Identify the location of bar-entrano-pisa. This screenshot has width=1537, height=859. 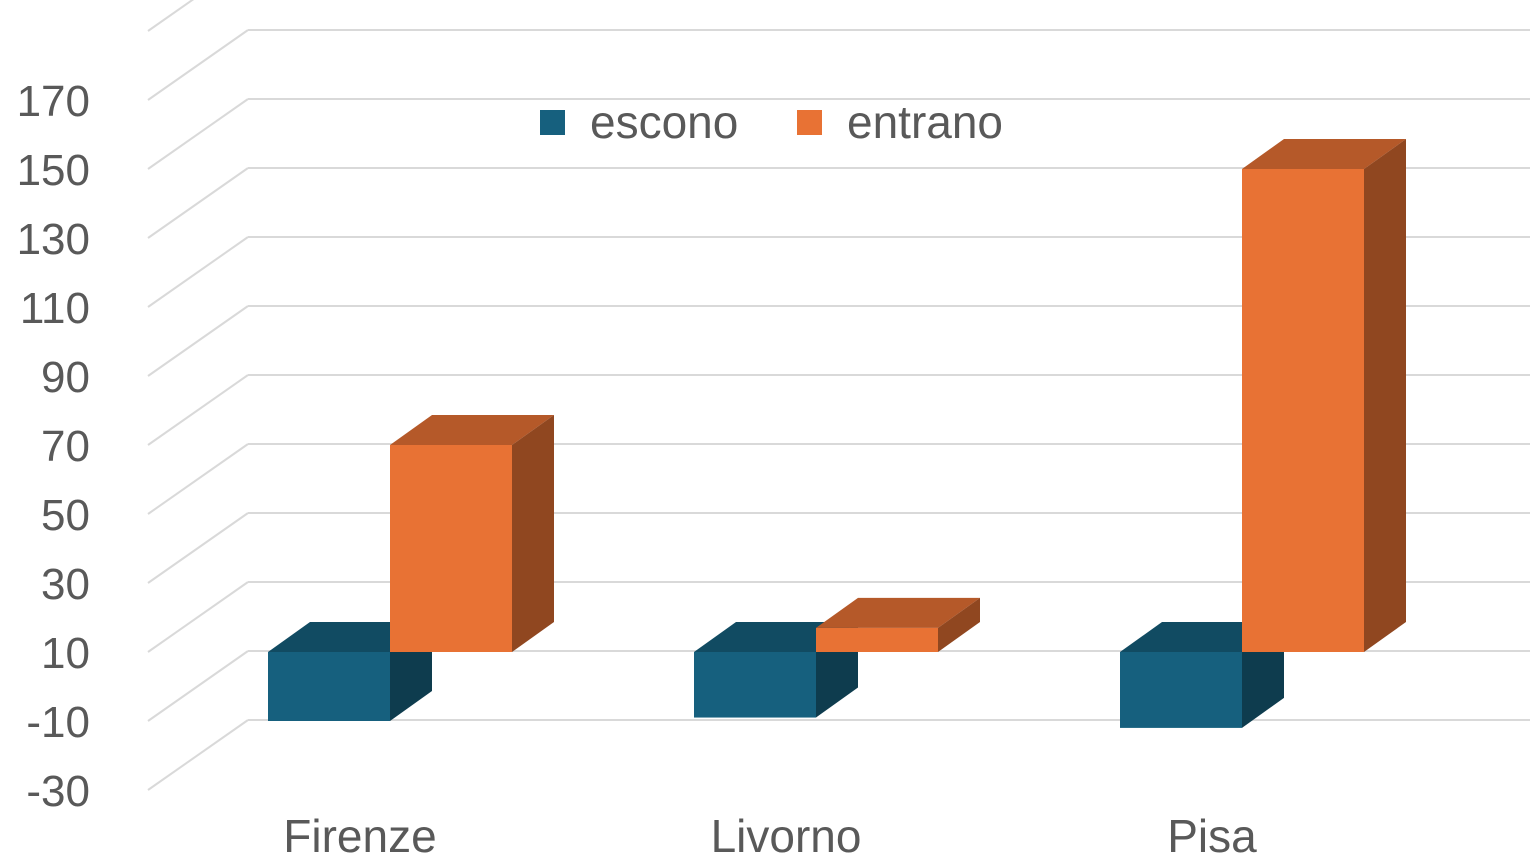
(1324, 395).